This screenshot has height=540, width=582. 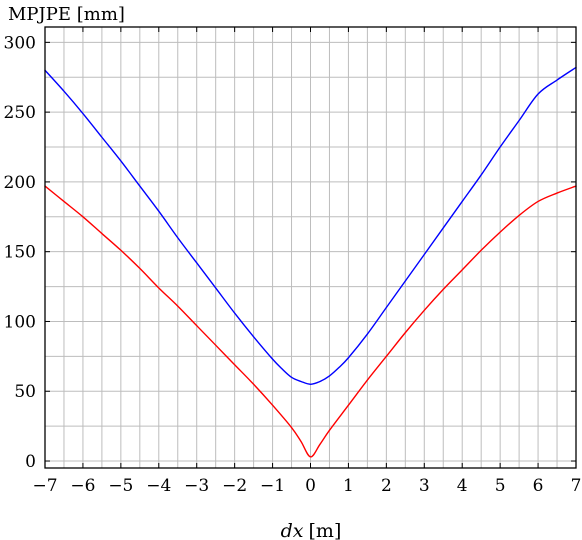 I want to click on x-axis-unit: [m], so click(x=325, y=530).